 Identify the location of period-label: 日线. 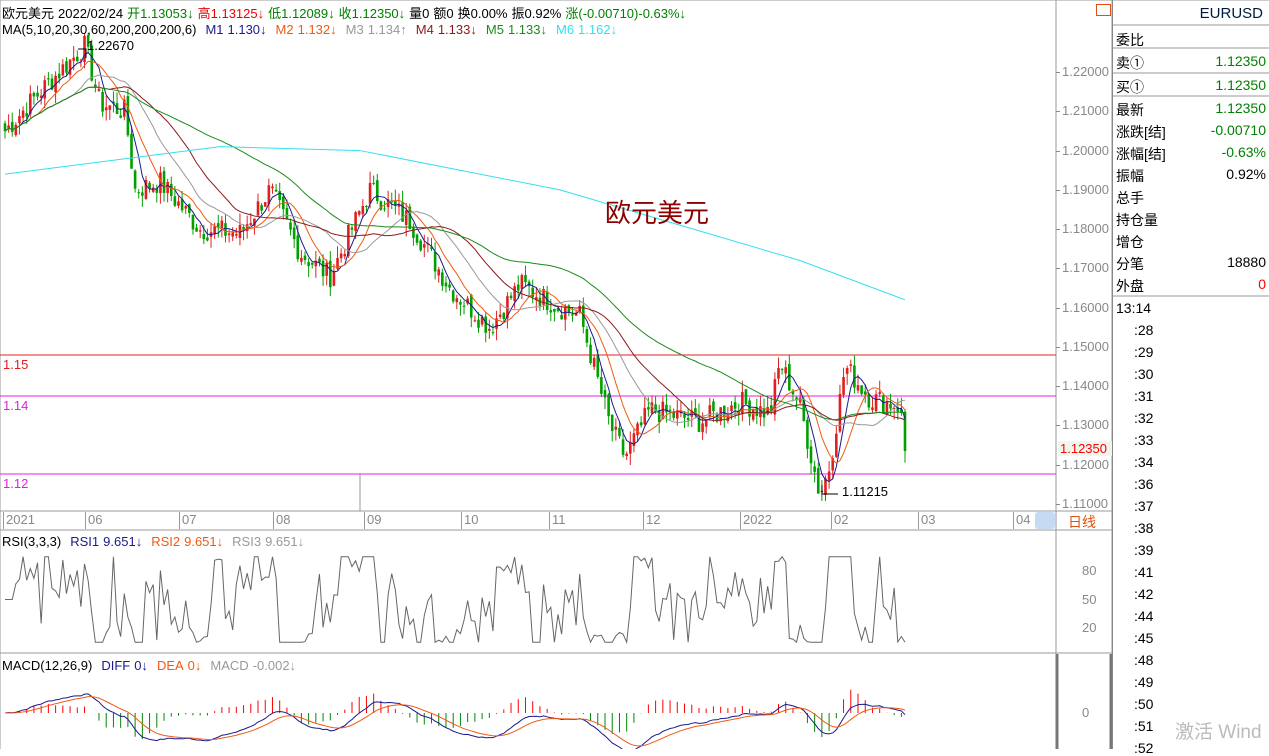
(1082, 522).